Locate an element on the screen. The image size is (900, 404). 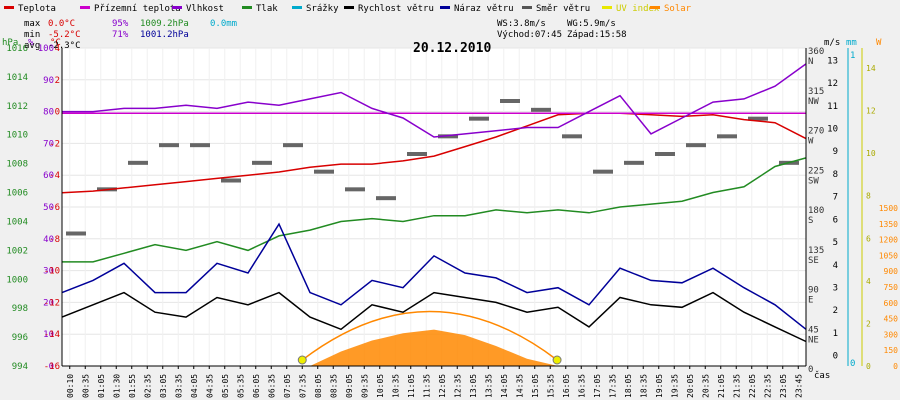
y-tick-label: 1002 is located at coordinates (17, 251).